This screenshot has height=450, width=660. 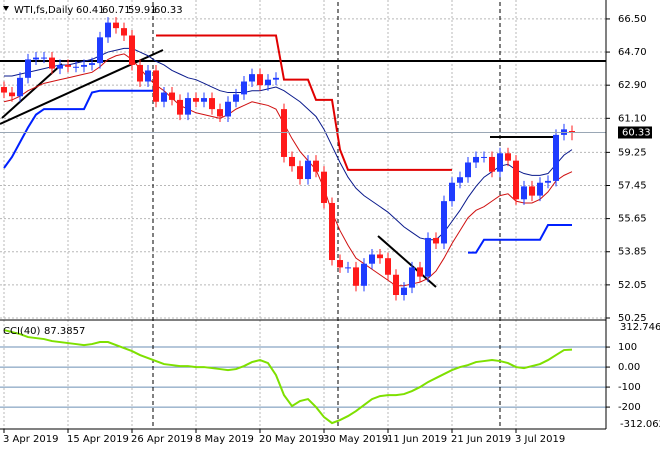 I want to click on x-tick-label: 3 Jul 2019, so click(x=540, y=439).